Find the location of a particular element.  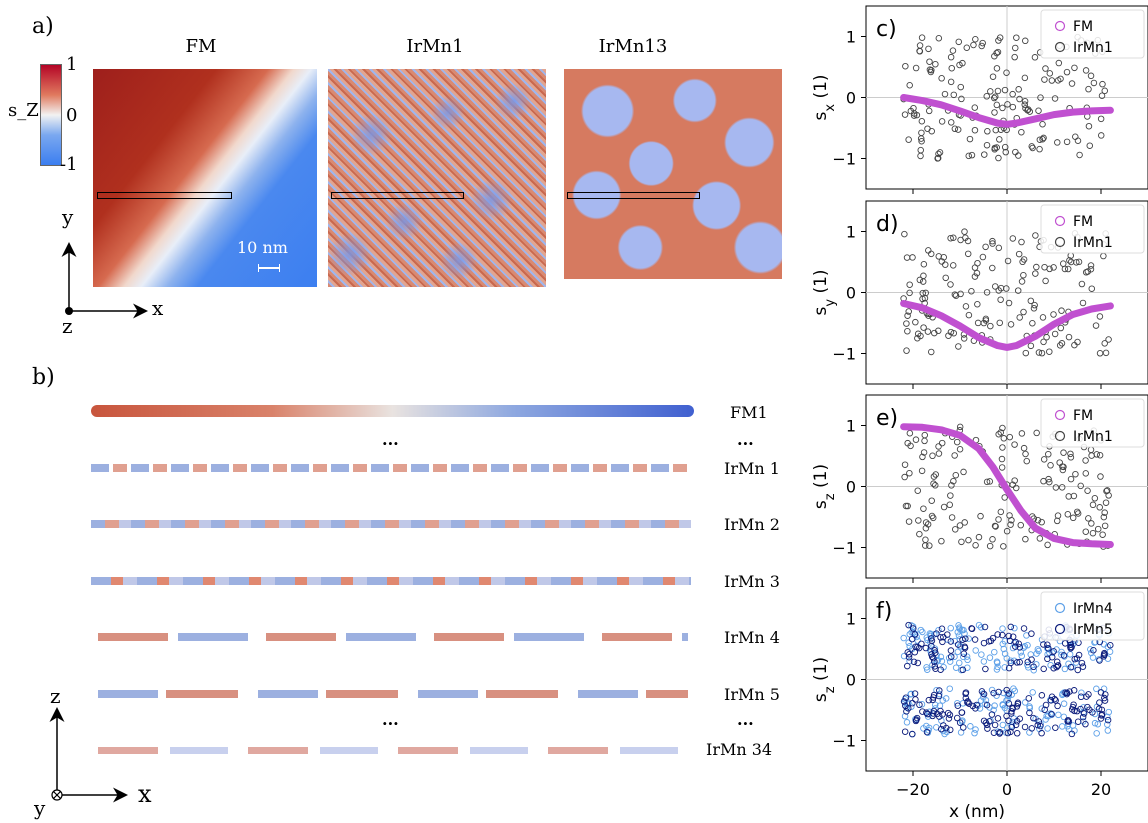

colorbar-label: s_Z is located at coordinates (23, 110).